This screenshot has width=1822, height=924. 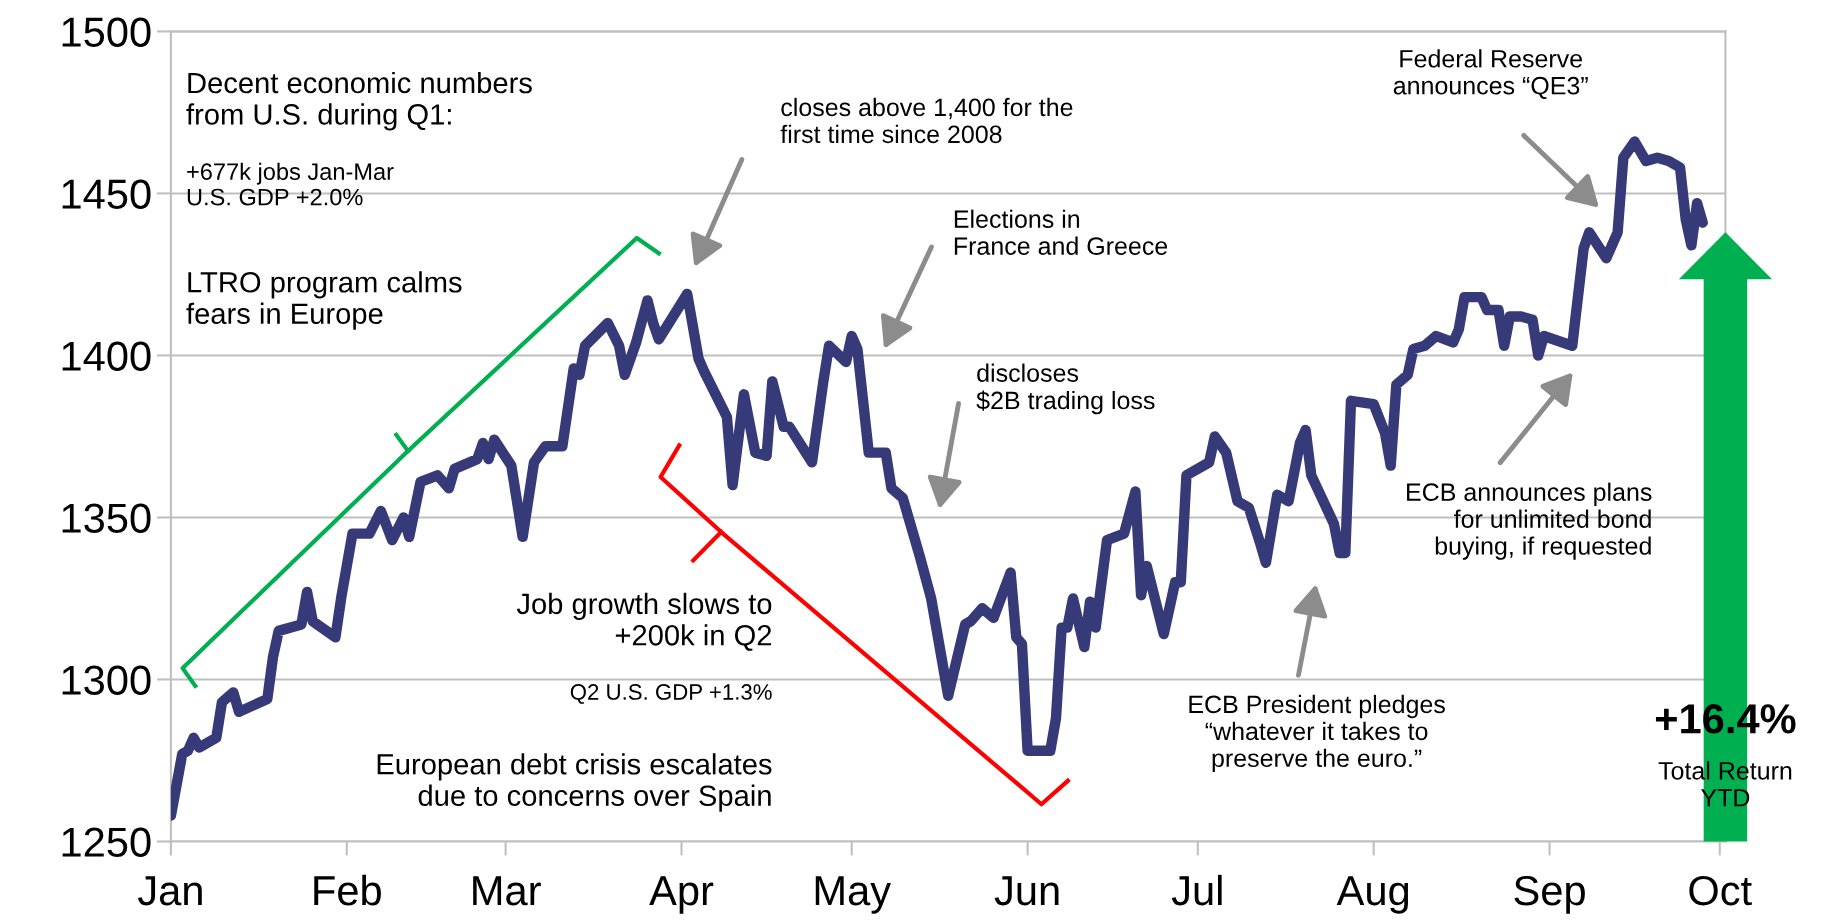 I want to click on annotation: Decent economic numbers from U.S. during Q1:, so click(x=359, y=101).